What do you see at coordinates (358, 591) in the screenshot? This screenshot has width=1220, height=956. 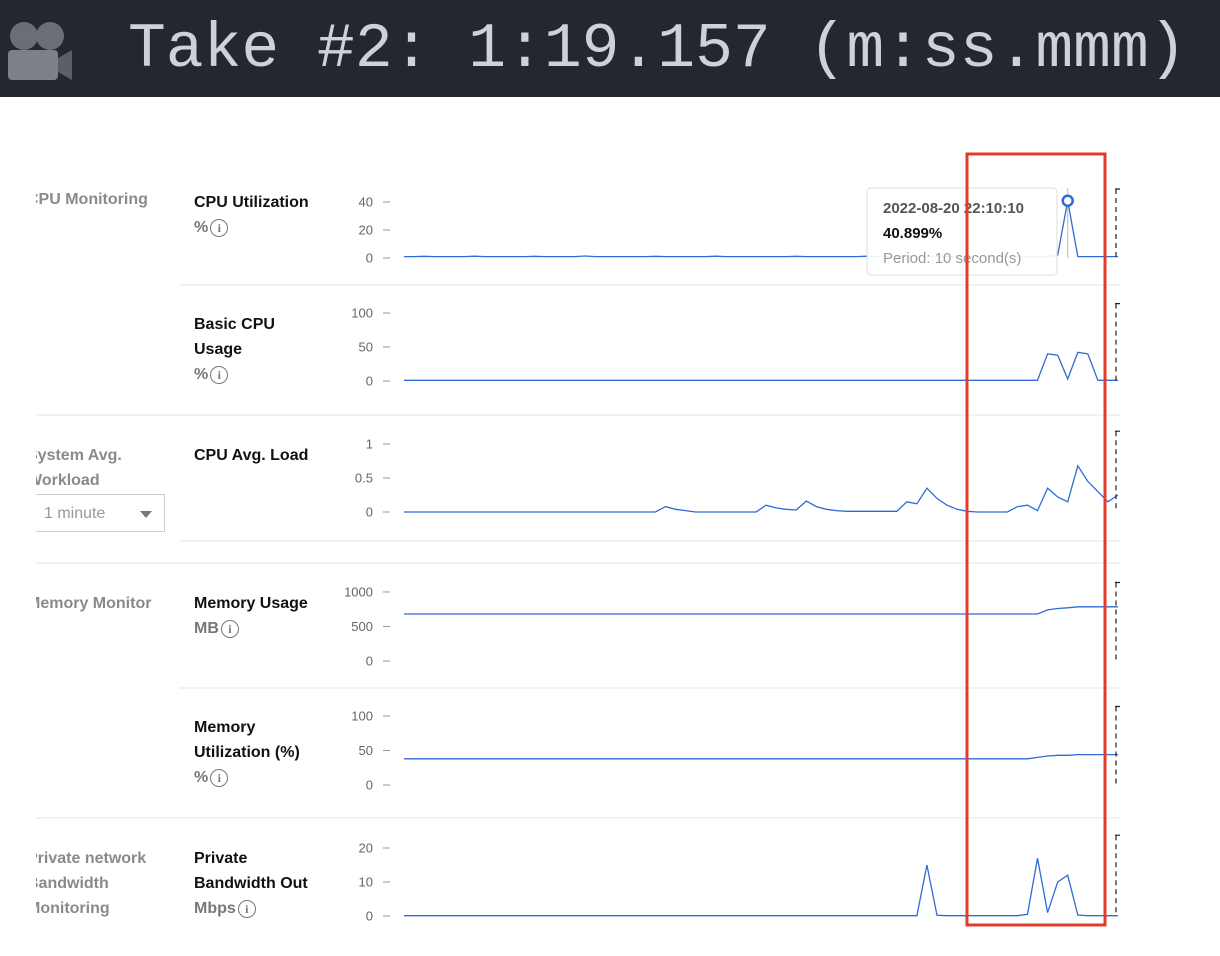 I see `y-tick-label: 1000` at bounding box center [358, 591].